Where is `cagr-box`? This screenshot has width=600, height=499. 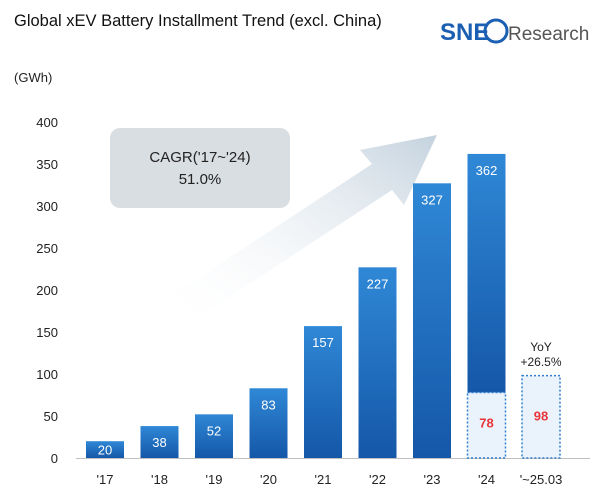 cagr-box is located at coordinates (200, 168).